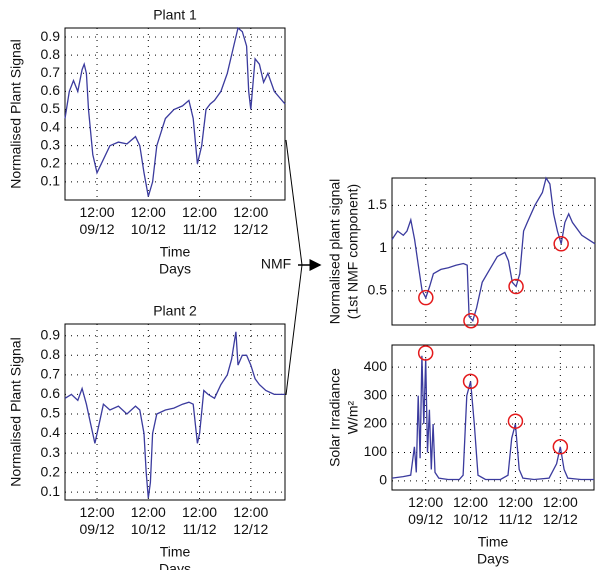  Describe the element at coordinates (175, 311) in the screenshot. I see `chart-title: Plant 2` at that location.